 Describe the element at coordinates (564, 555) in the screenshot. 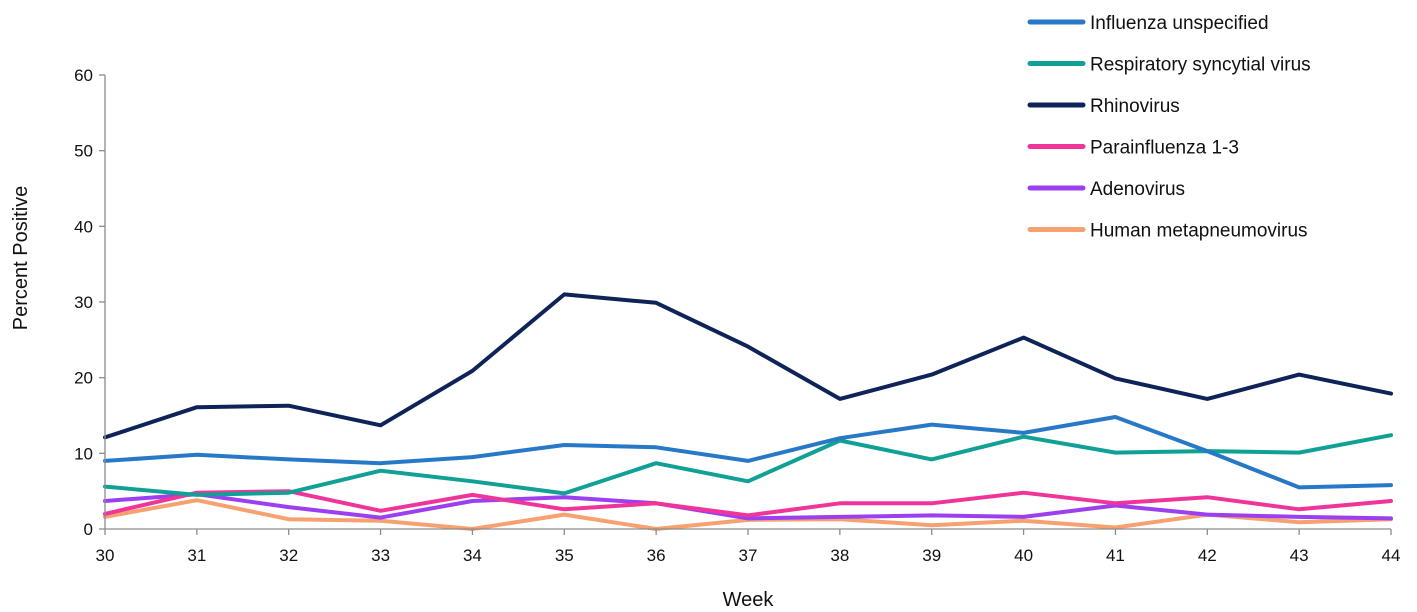

I see `x-tick-label: 35` at that location.